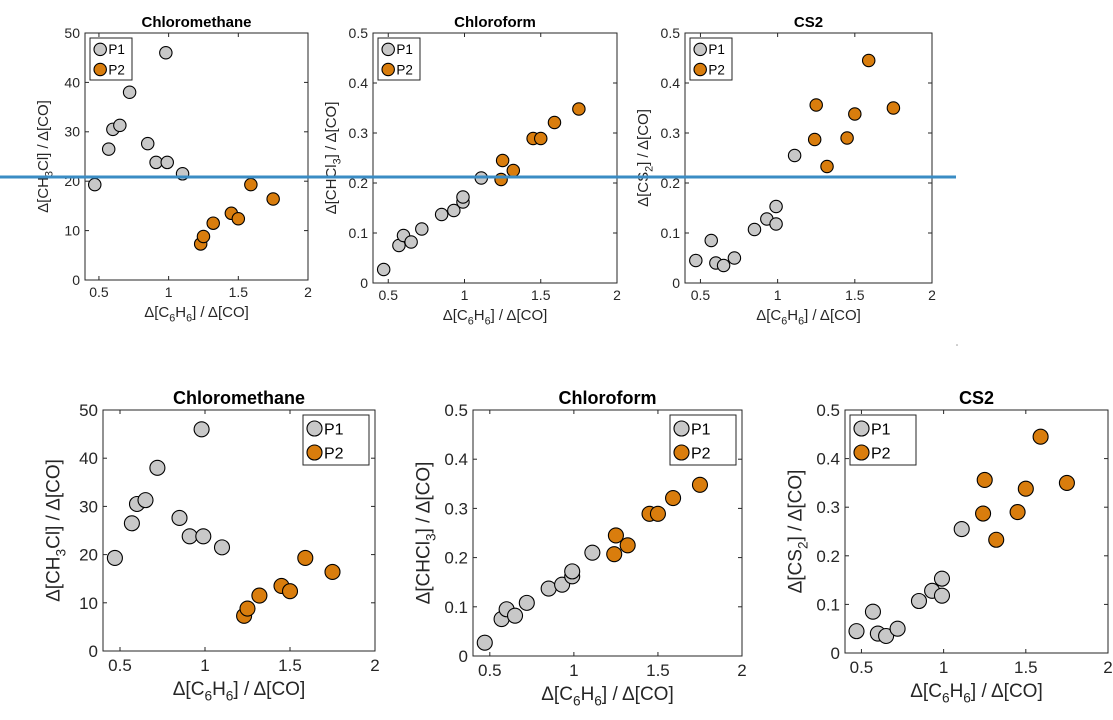 The image size is (1113, 720). What do you see at coordinates (88, 506) in the screenshot?
I see `y-tick-label: 30` at bounding box center [88, 506].